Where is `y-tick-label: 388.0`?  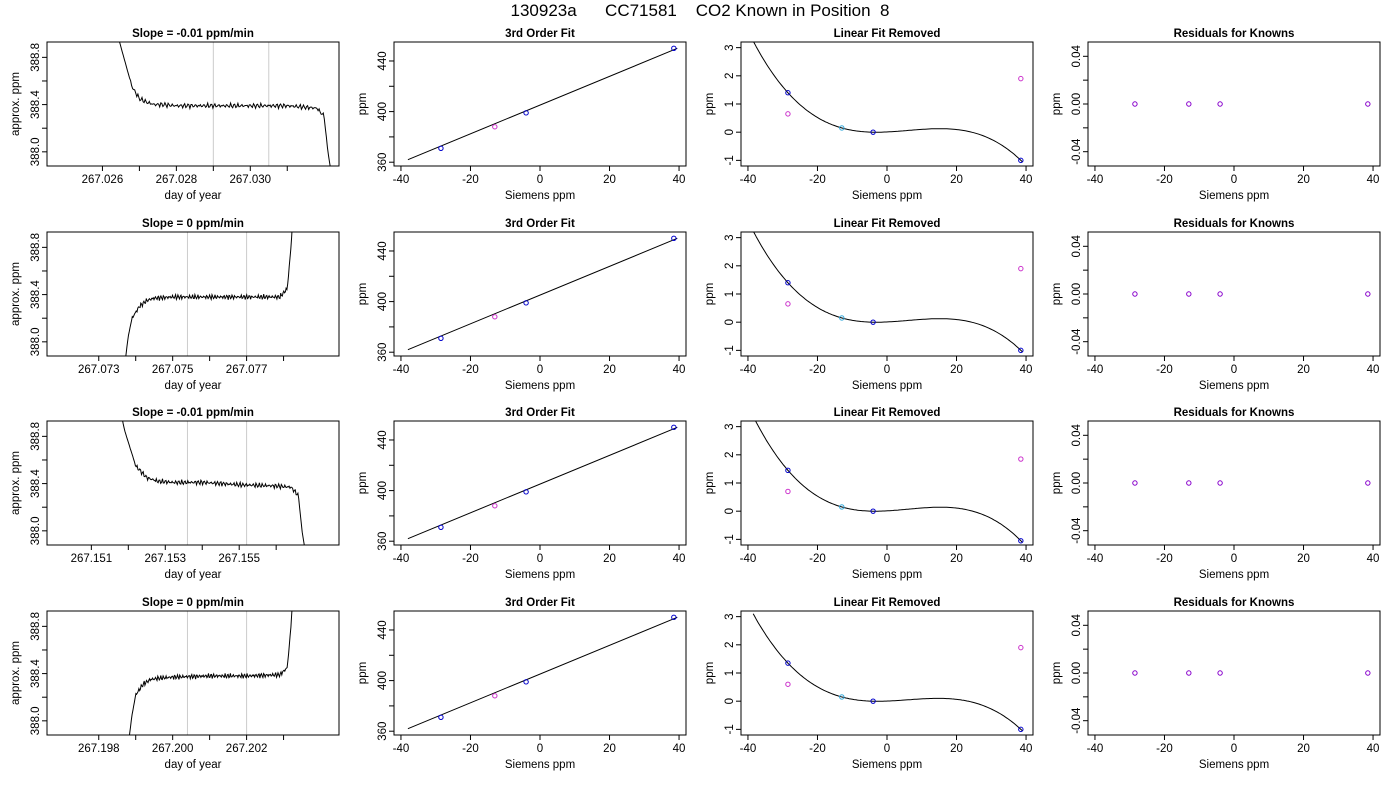
y-tick-label: 388.0 is located at coordinates (36, 720).